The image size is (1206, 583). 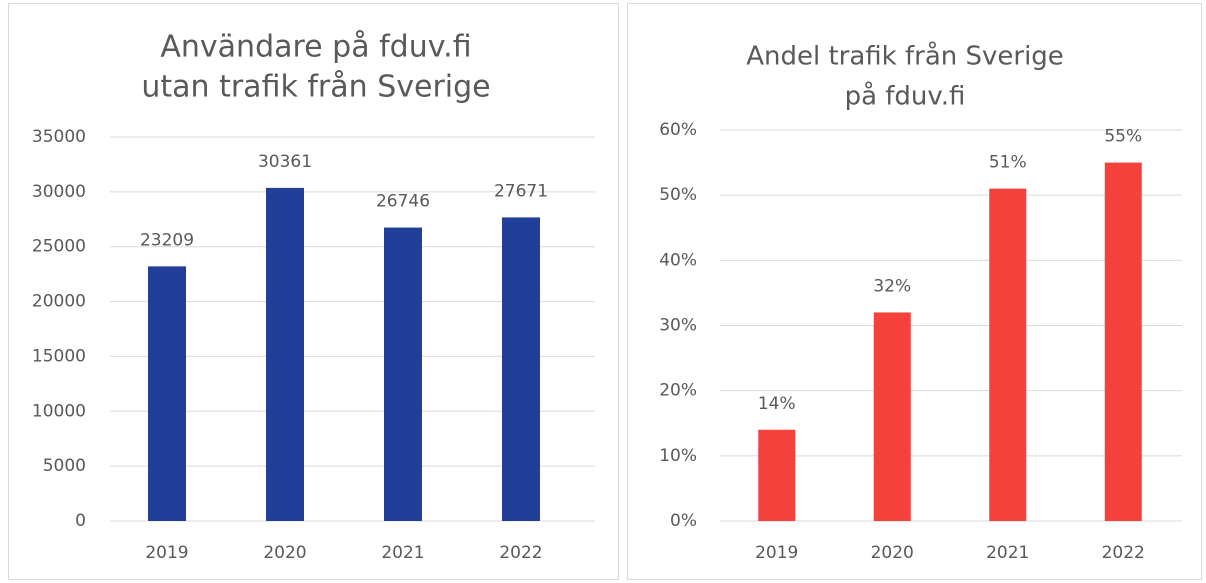 What do you see at coordinates (683, 521) in the screenshot?
I see `y-tick-label: 0%` at bounding box center [683, 521].